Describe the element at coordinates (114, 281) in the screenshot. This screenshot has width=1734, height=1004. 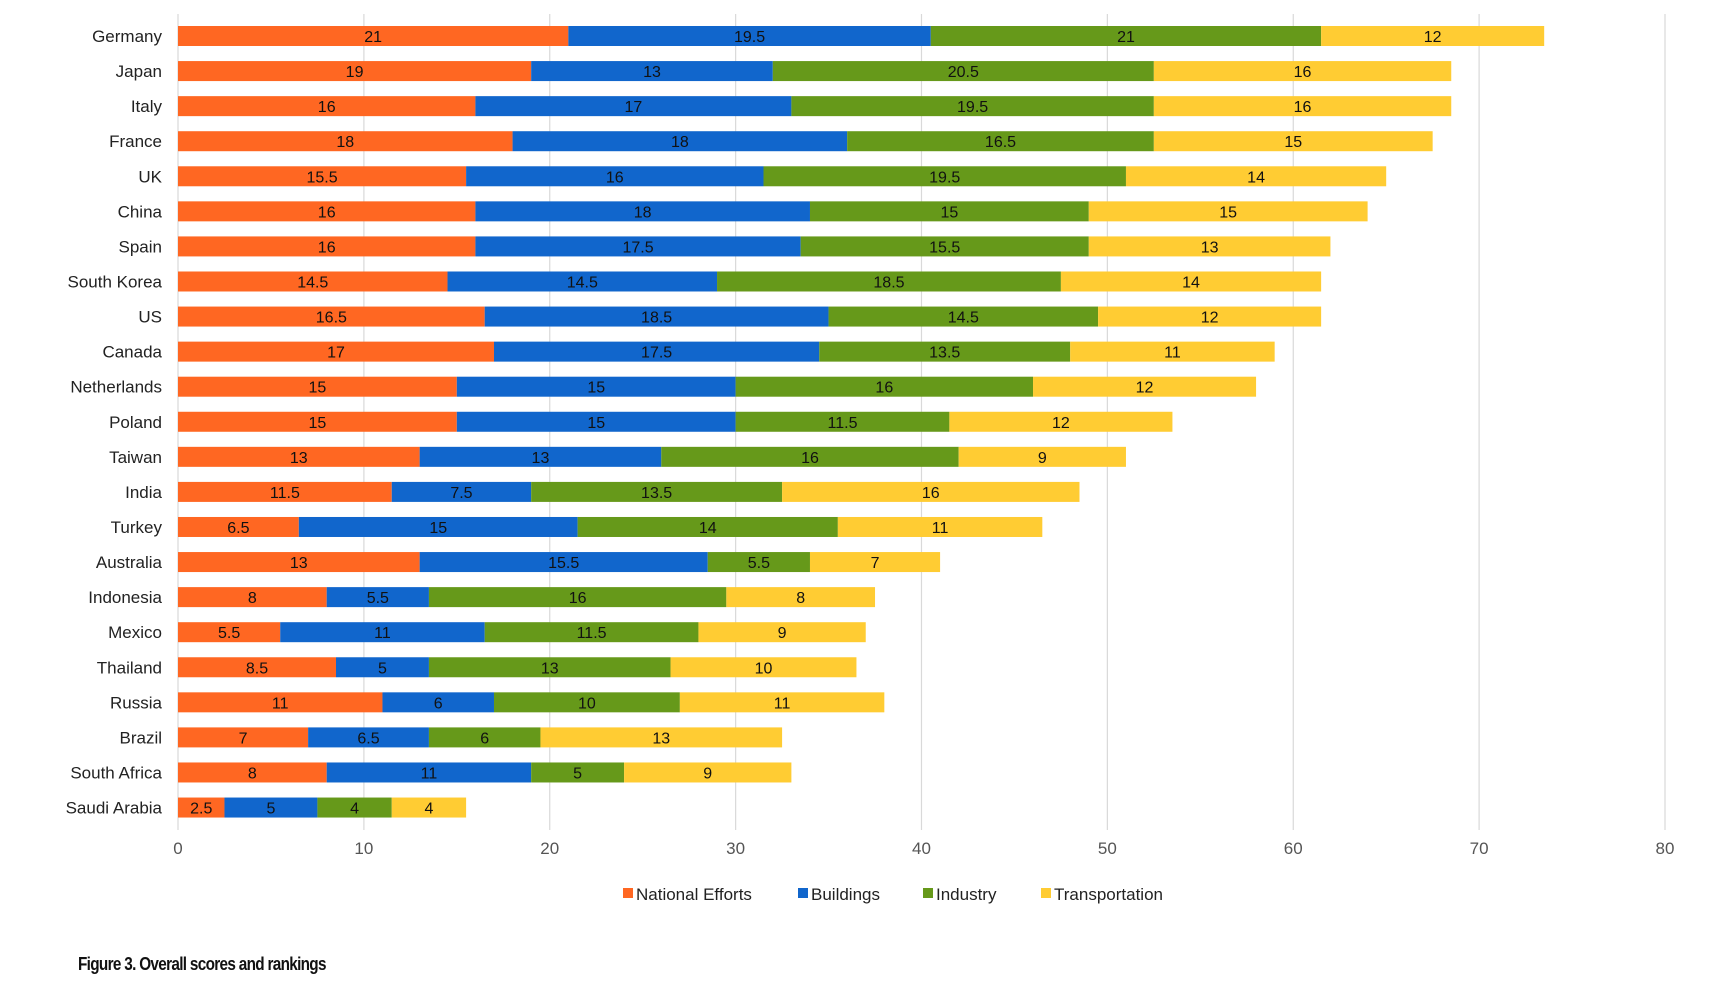
I see `category-label: South Korea` at that location.